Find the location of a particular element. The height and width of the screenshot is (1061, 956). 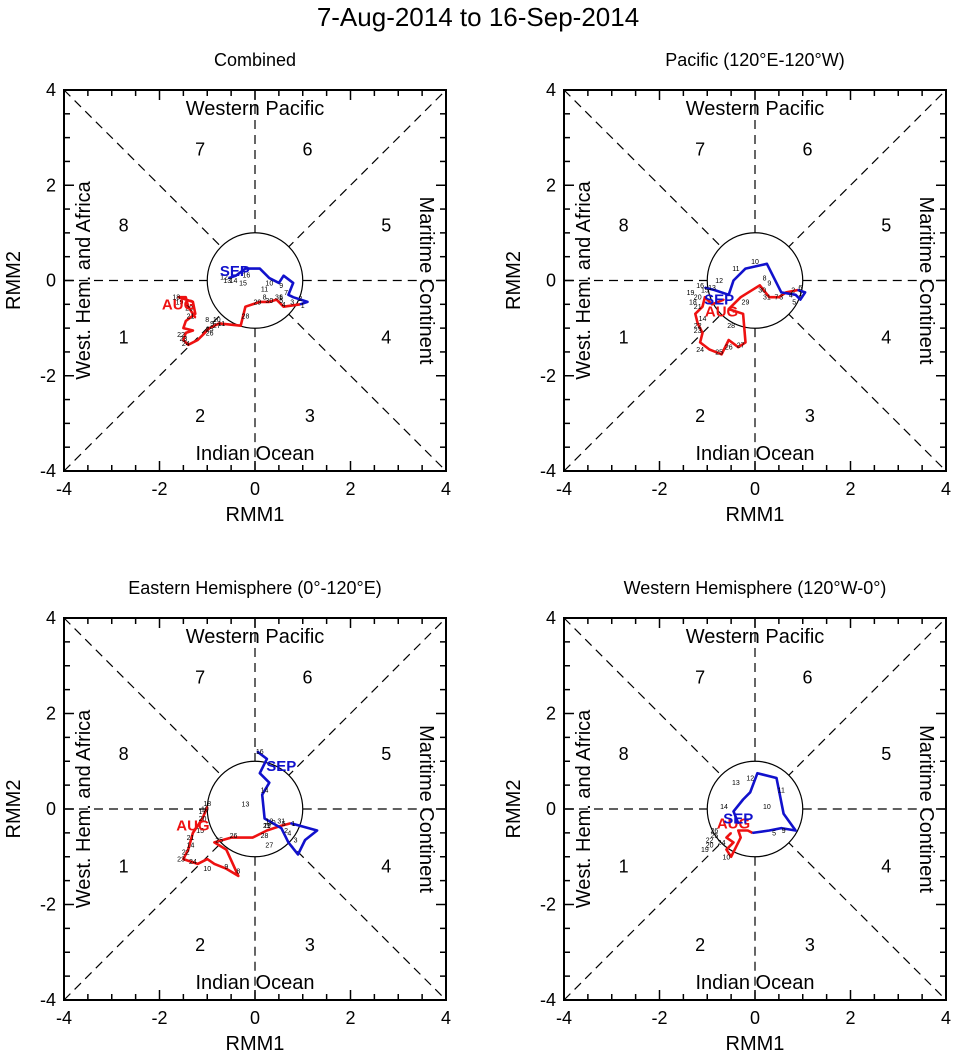

phase-number-7: 7 is located at coordinates (200, 678).